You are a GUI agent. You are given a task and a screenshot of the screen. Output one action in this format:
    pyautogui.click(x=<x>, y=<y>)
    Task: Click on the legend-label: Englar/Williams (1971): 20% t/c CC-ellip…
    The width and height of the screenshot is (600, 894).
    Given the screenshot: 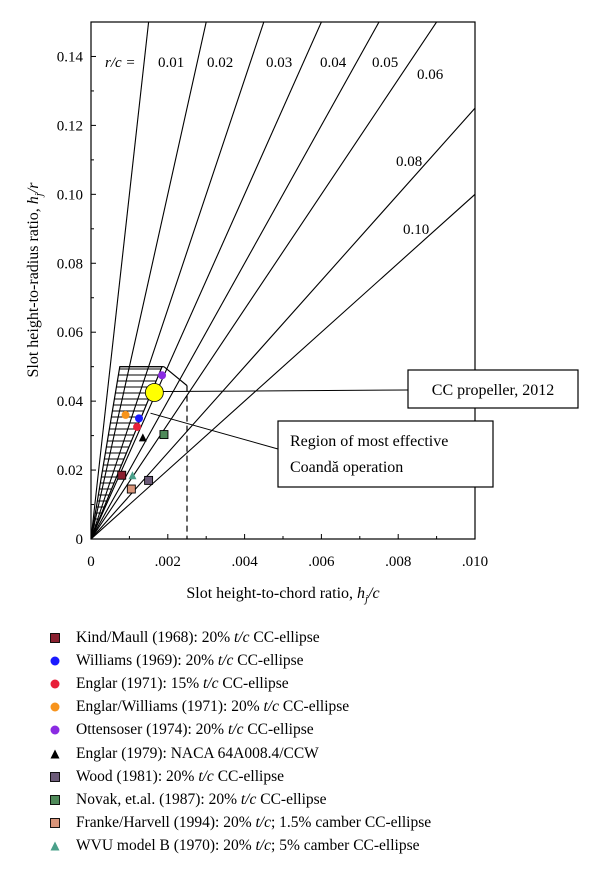 What is the action you would take?
    pyautogui.click(x=213, y=707)
    